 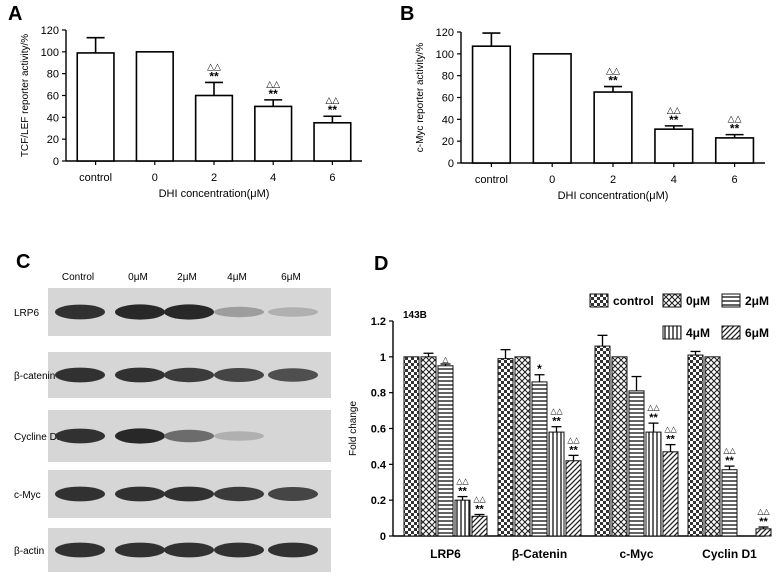 What do you see at coordinates (379, 465) in the screenshot?
I see `y-tick-label: 0.4` at bounding box center [379, 465].